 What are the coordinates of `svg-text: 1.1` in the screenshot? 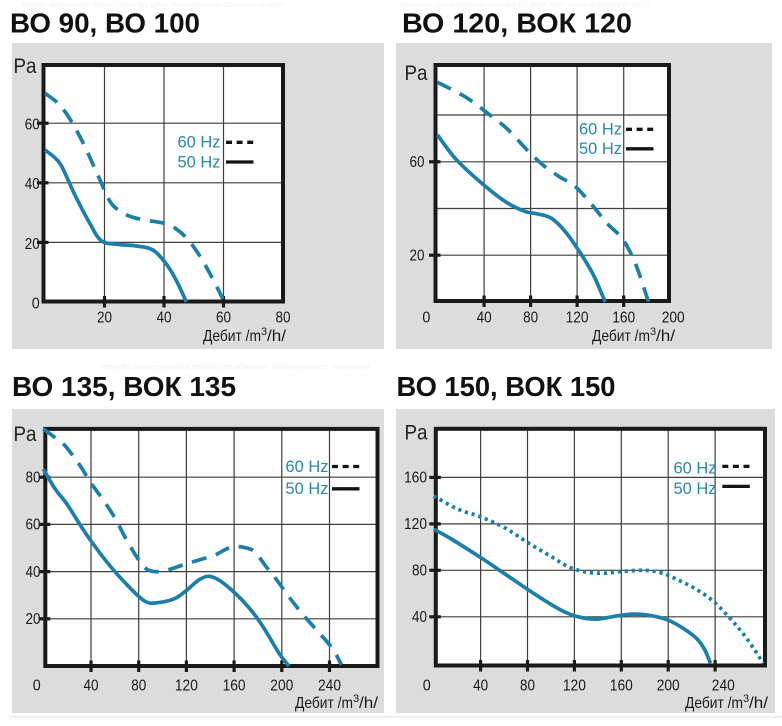 It's located at (12, 719).